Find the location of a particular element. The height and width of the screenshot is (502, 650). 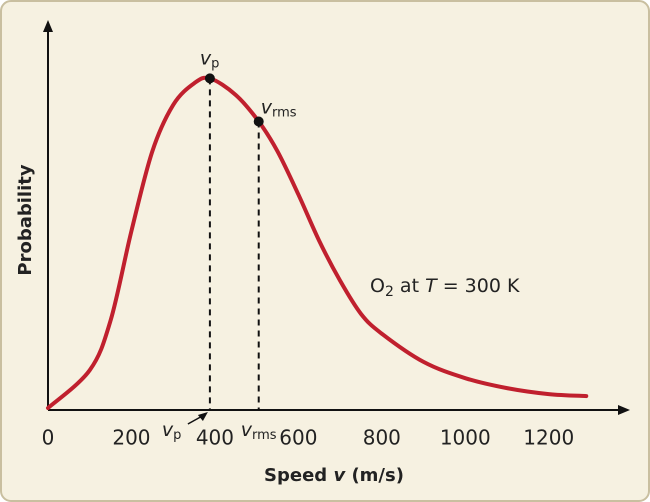

axis-marker-label: vp is located at coordinates (172, 431).